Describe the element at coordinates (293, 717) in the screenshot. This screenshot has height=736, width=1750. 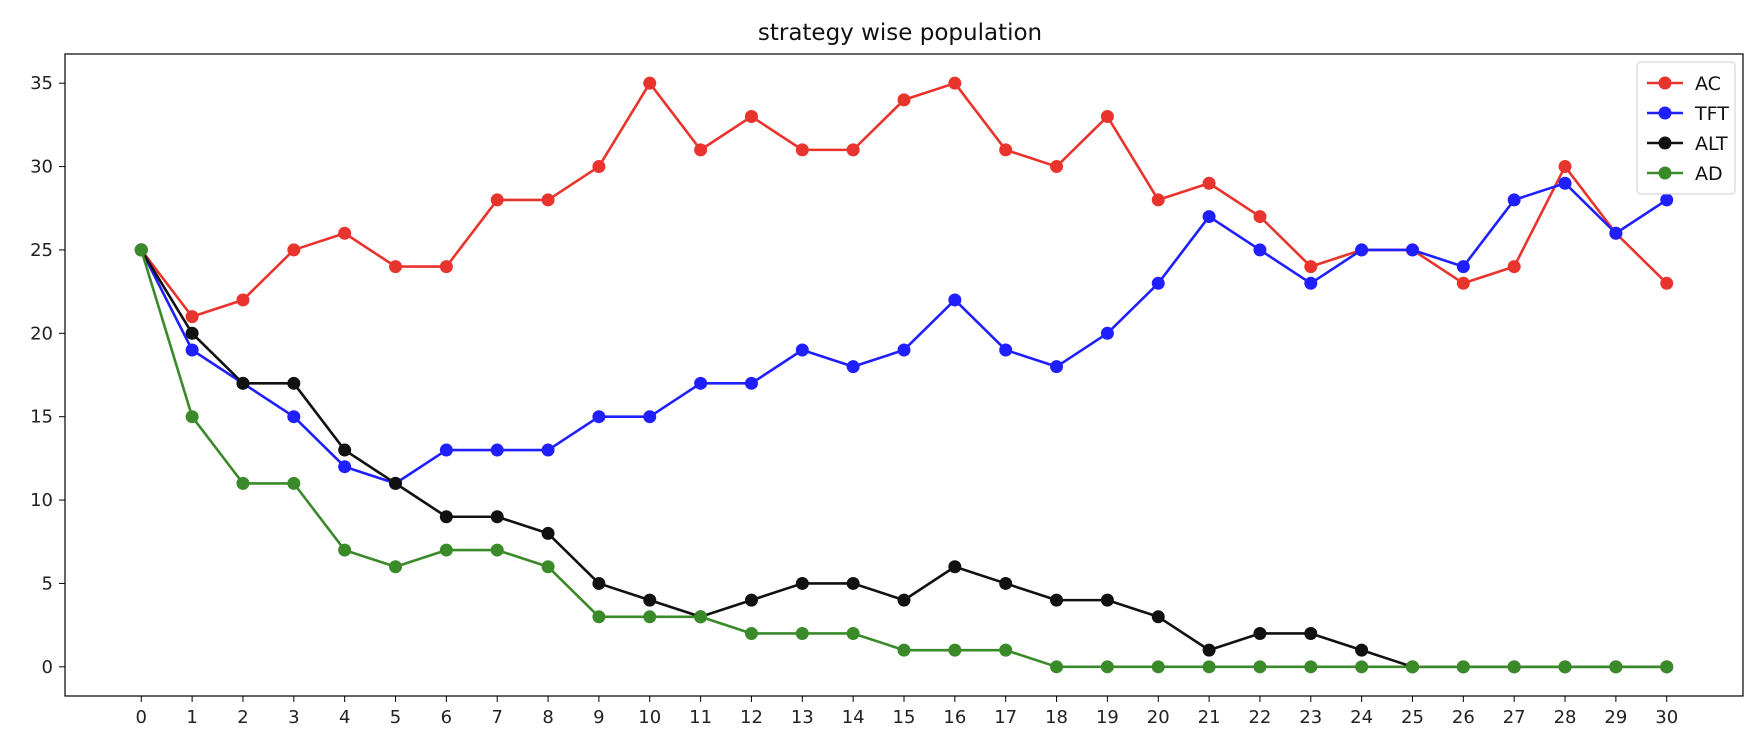
I see `x-tick-label: 3` at that location.